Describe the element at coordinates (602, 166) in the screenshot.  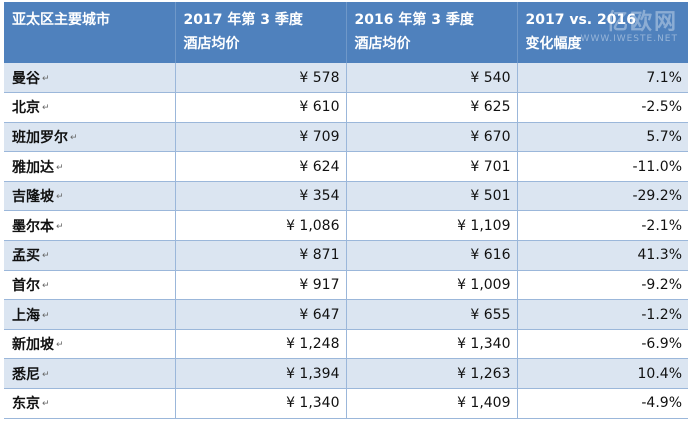
I see `change-cell: -11.0%` at that location.